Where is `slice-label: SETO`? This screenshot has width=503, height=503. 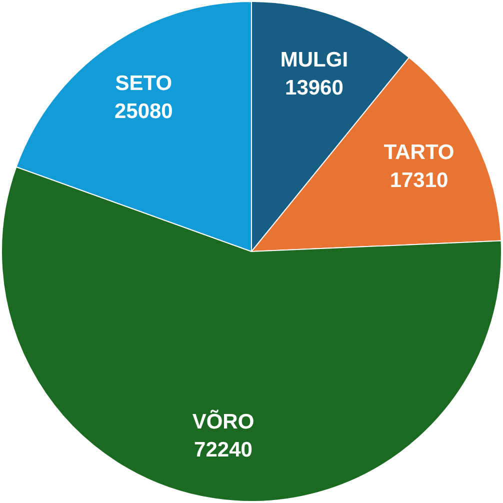
slice-label: SETO is located at coordinates (143, 83).